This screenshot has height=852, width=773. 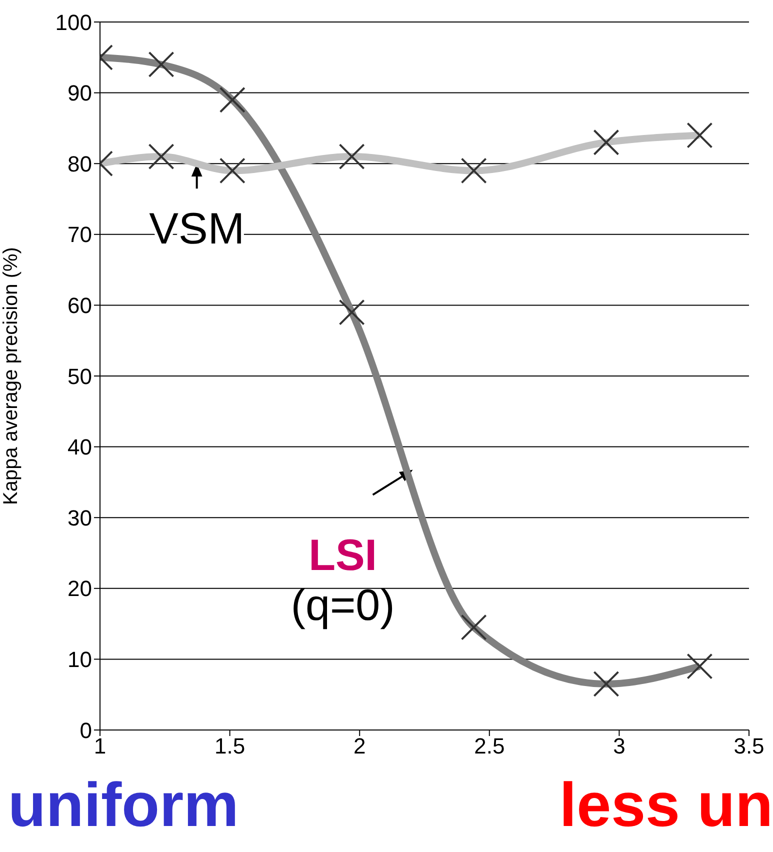 I want to click on y-tick-label: 20, so click(x=80, y=589).